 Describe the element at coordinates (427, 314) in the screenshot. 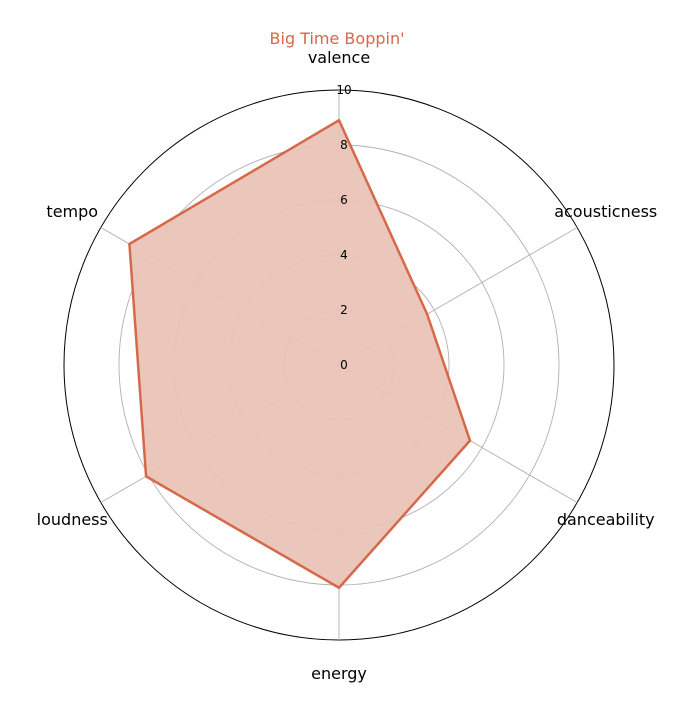

I see `data-point-acousticness` at that location.